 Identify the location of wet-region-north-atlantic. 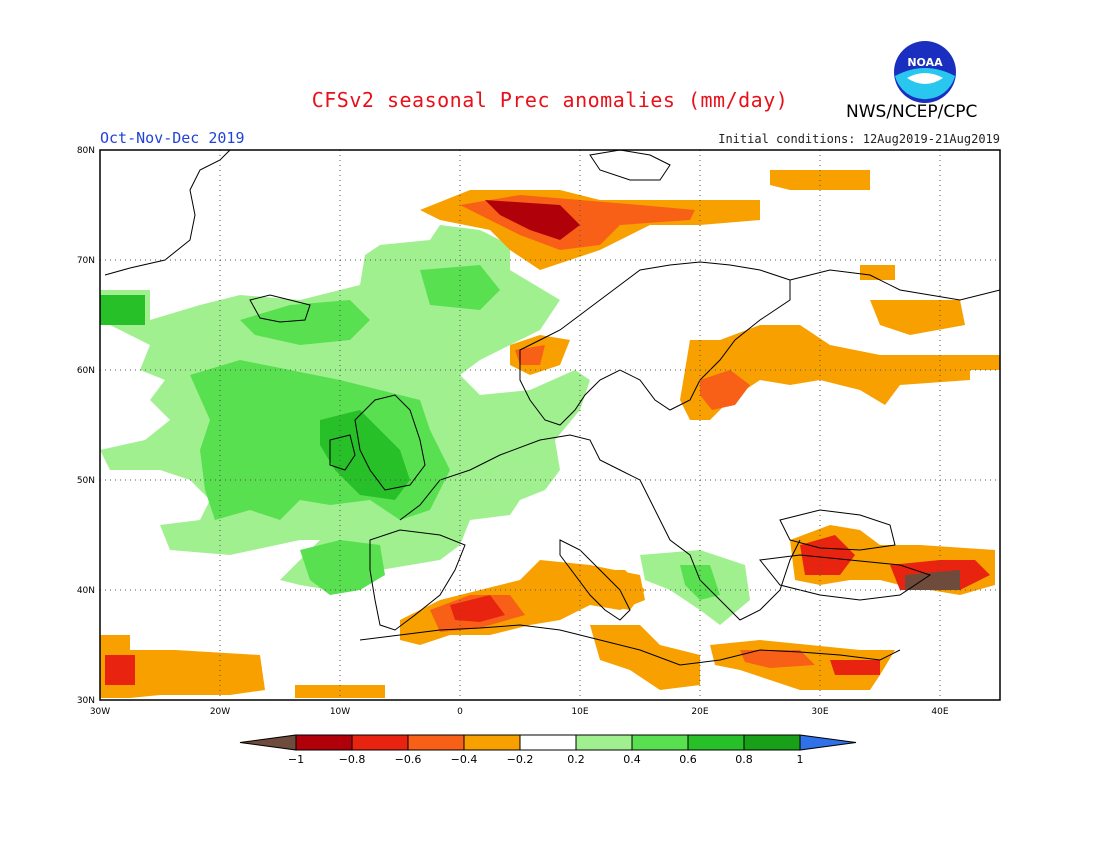
(305, 322).